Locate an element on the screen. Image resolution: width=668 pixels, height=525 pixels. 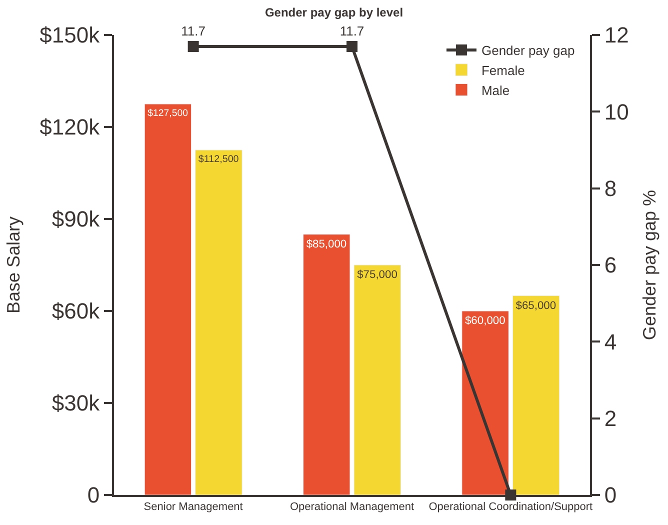
x-tick-label: Operational Coordination/Support is located at coordinates (510, 507).